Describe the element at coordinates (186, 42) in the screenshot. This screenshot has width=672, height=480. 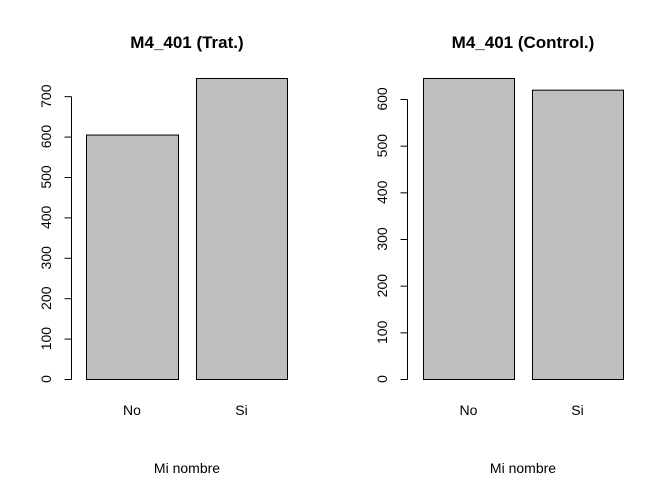
I see `chart-title: M4_401 (Trat.)` at that location.